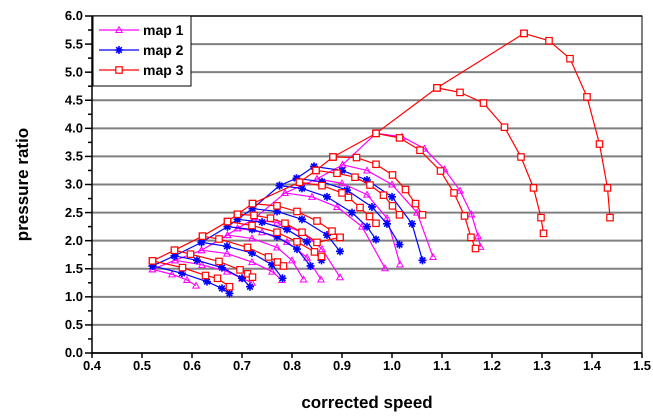 This screenshot has height=416, width=653. I want to click on x-tick-label: 1.3, so click(542, 366).